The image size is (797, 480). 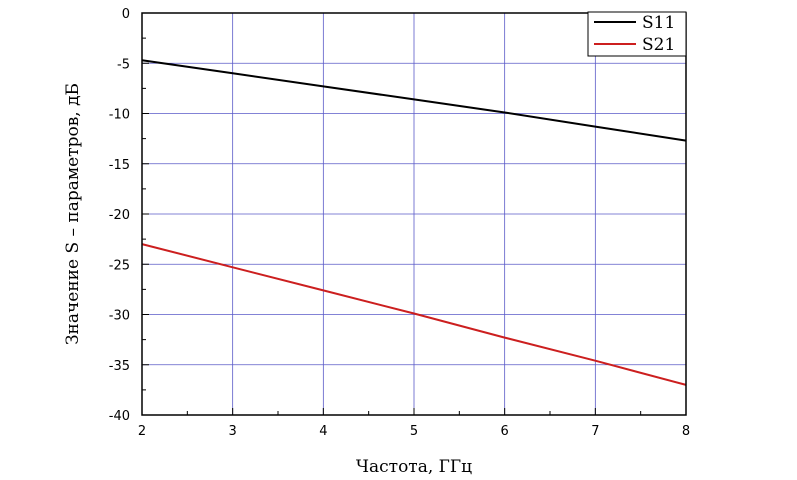 I want to click on legend: S11 S21, so click(x=637, y=34).